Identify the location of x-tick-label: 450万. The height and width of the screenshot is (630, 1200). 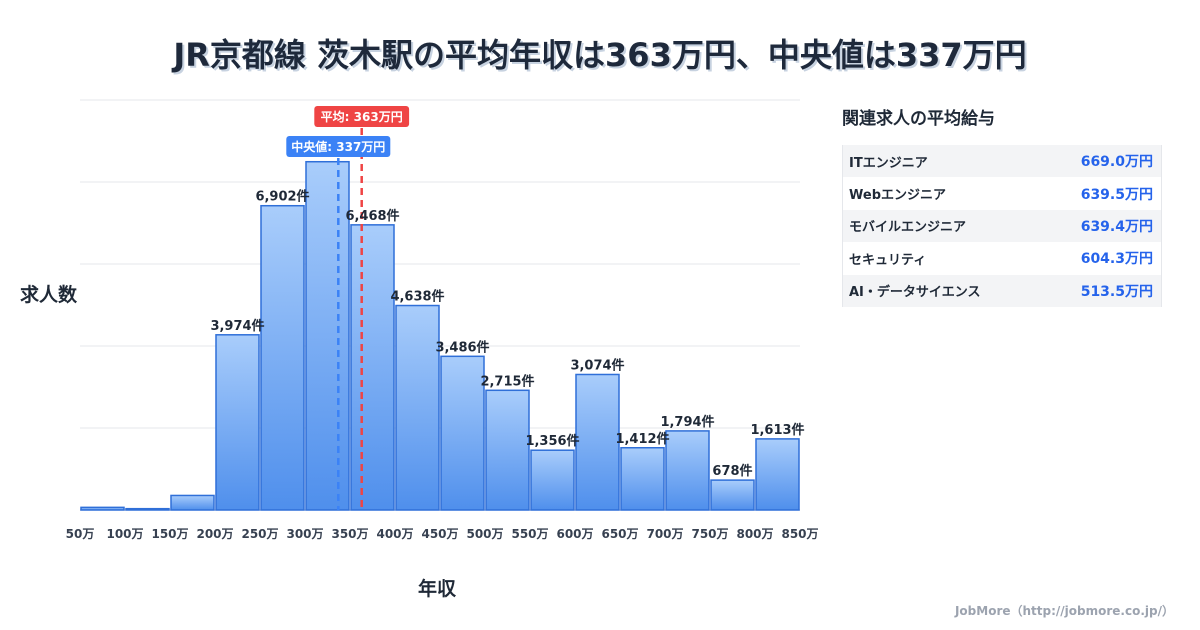
(439, 534).